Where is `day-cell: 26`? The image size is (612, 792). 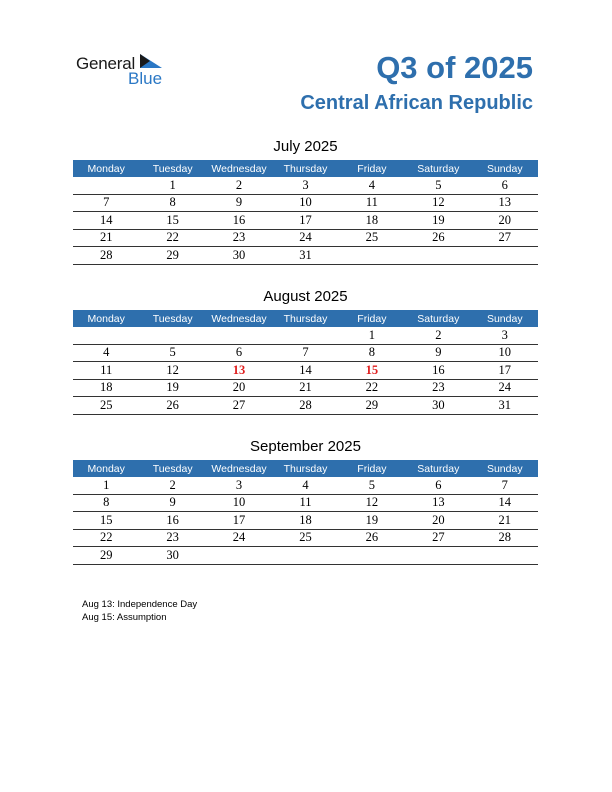 day-cell: 26 is located at coordinates (372, 538).